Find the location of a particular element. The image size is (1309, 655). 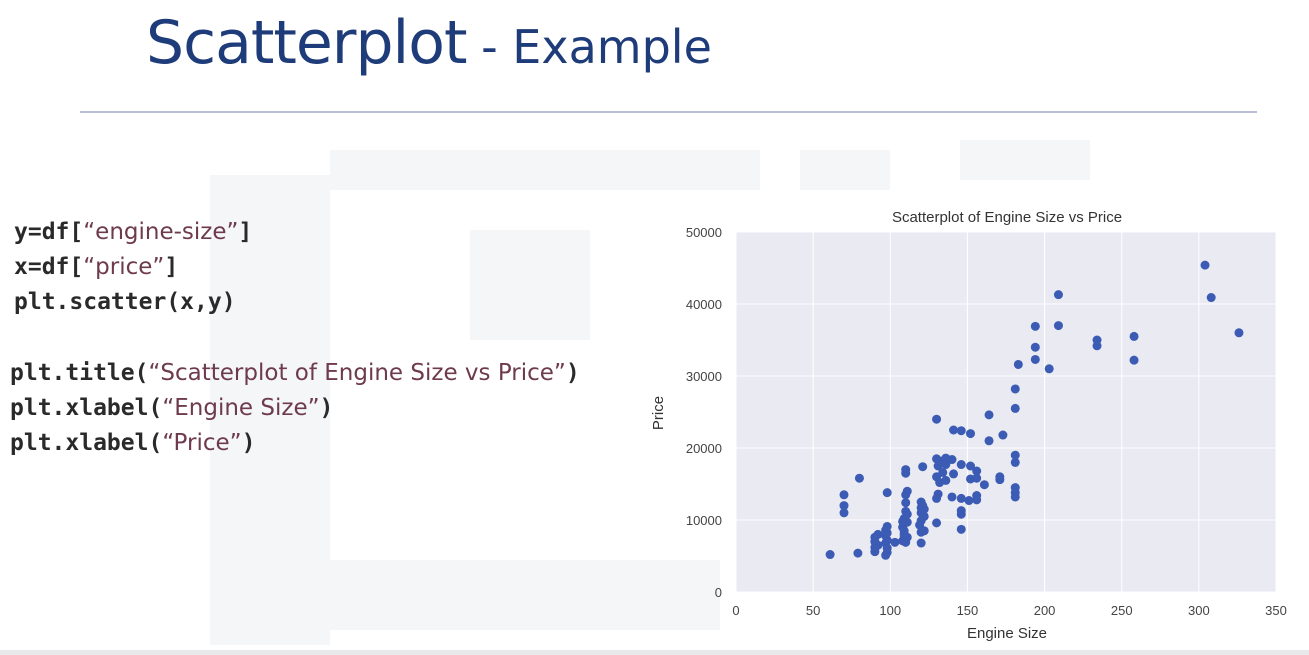

y-tick-labels: 0 10000 20000 30000 40000 50000 is located at coordinates (704, 412).